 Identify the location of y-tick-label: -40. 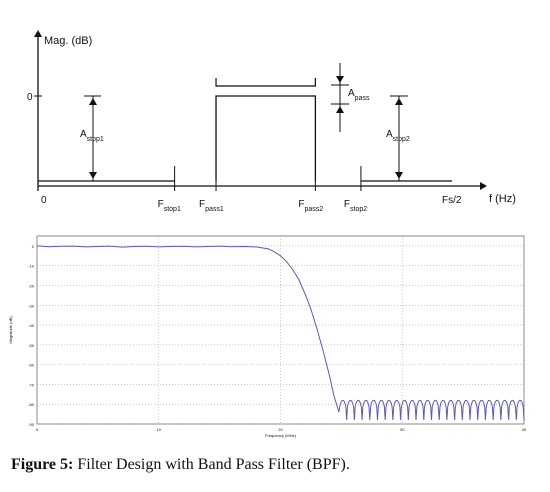
(31, 325).